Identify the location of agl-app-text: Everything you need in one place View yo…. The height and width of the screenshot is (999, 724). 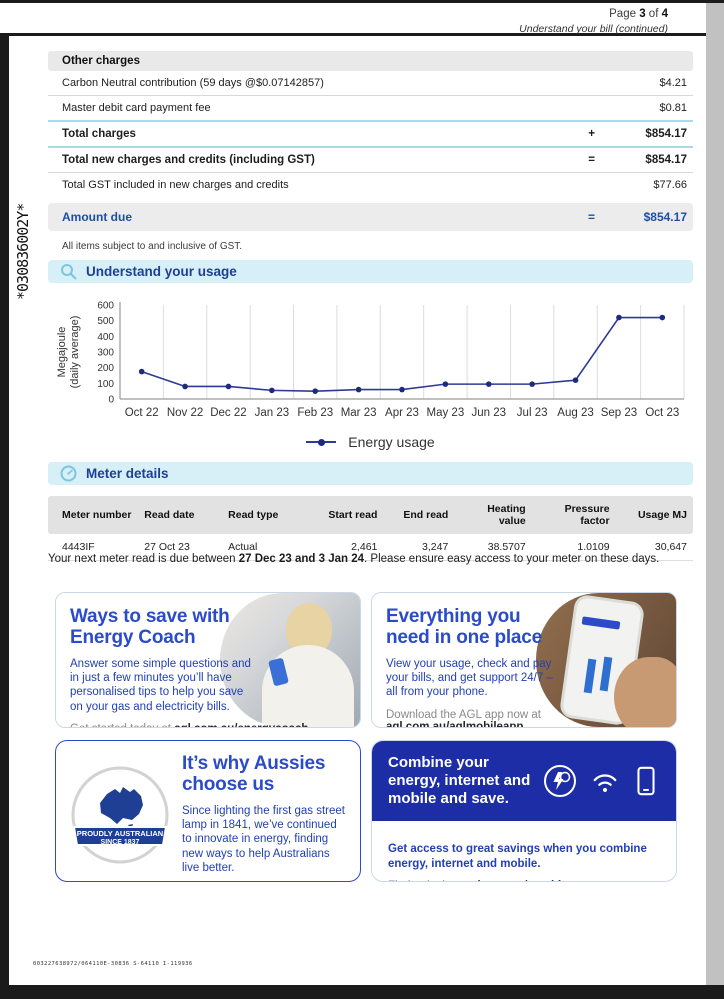
(463, 660).